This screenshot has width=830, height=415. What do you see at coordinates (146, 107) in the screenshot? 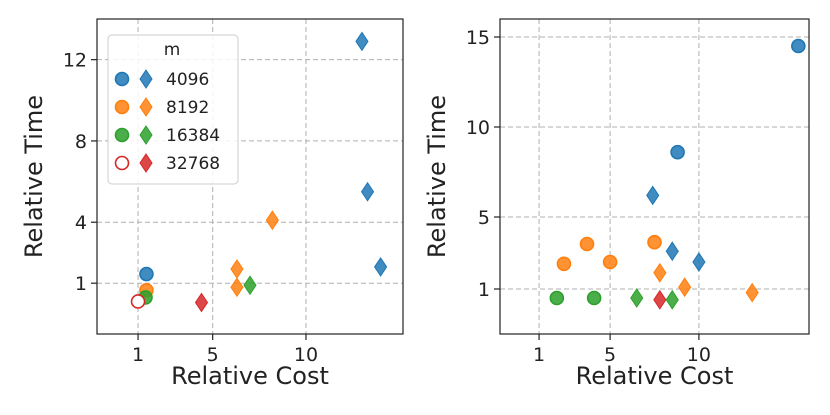
I see `legend-diamond-m8192` at bounding box center [146, 107].